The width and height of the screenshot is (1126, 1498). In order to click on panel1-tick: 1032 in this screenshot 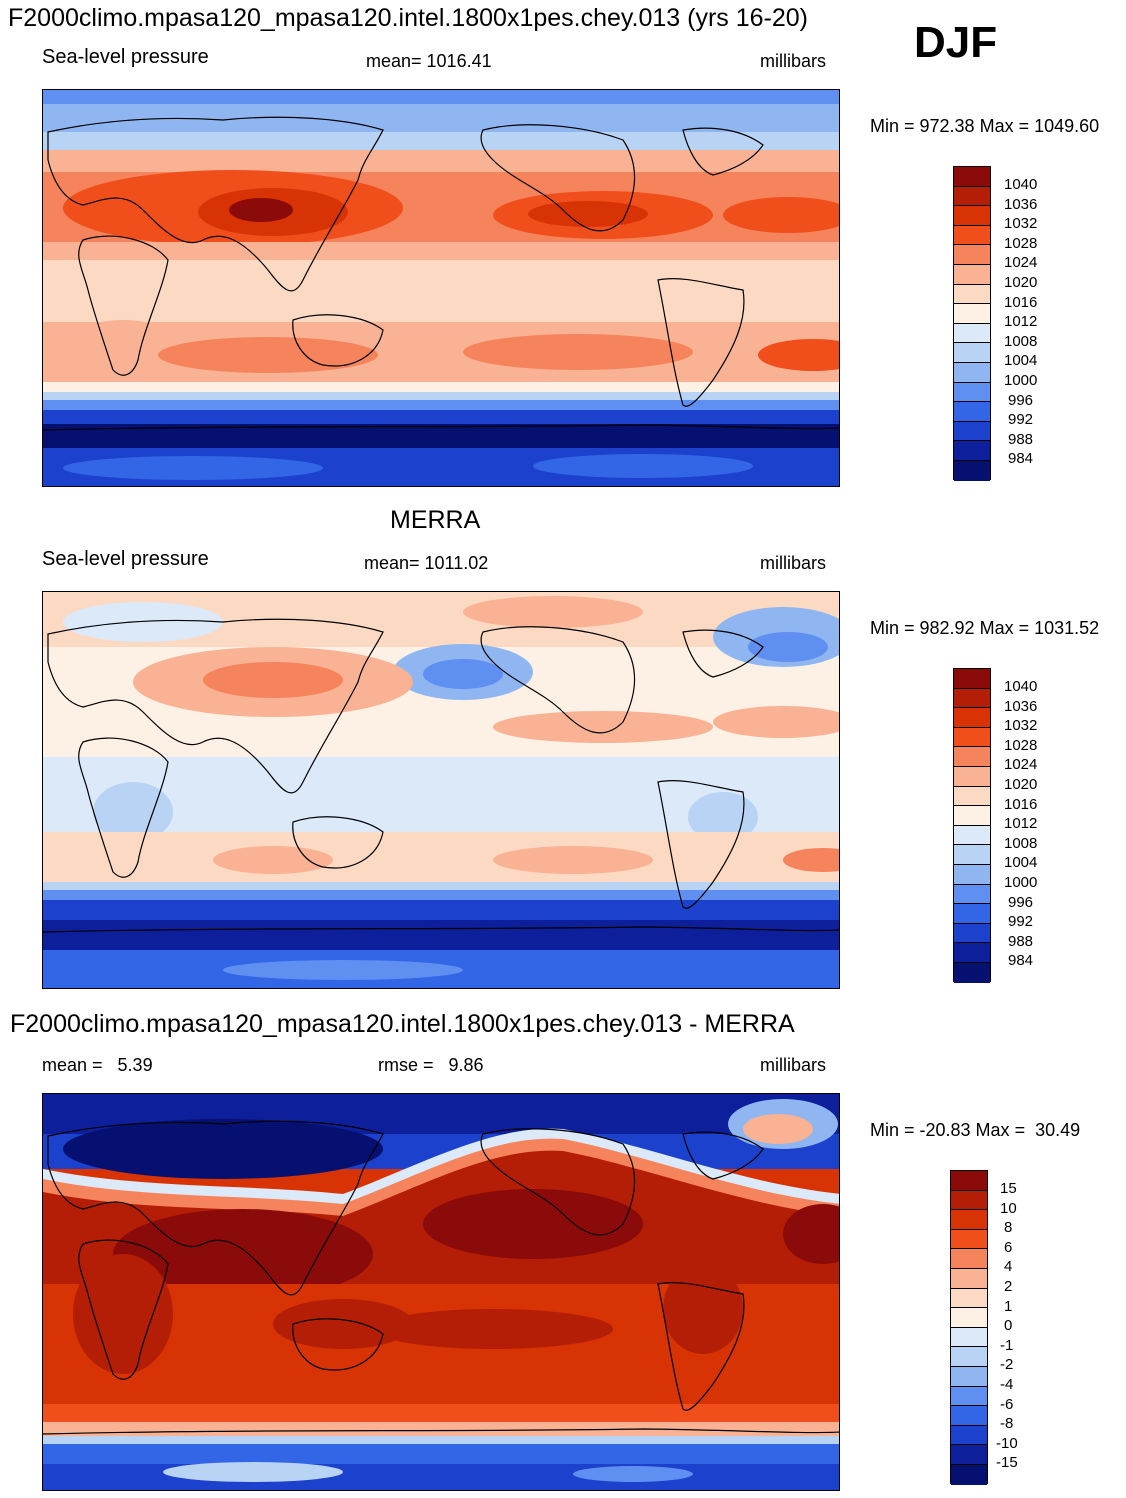, I will do `click(1021, 223)`.